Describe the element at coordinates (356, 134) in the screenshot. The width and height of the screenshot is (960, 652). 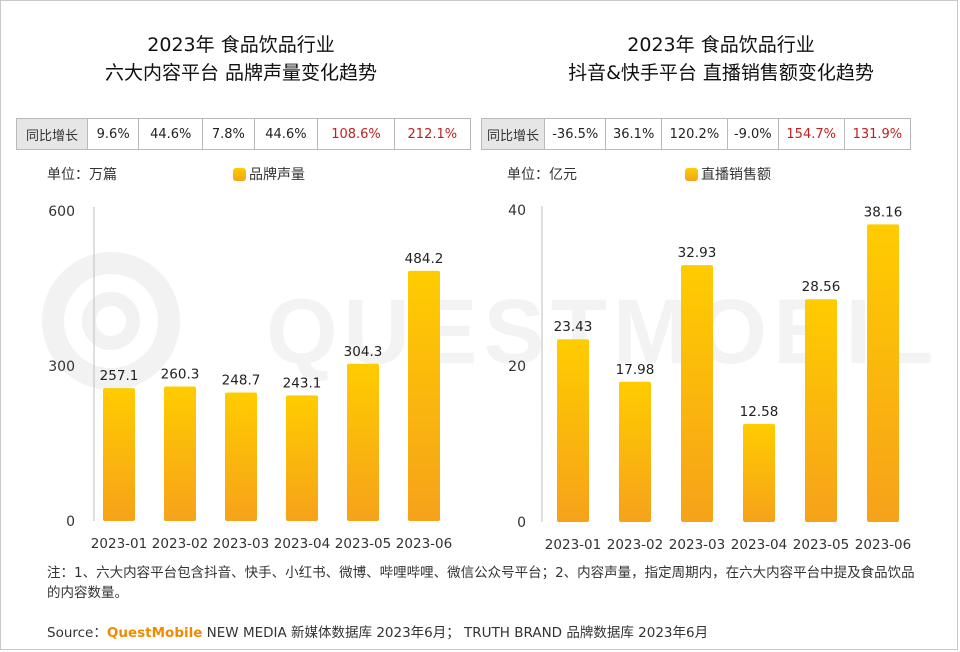
I see `left-yoy-cell: 108.6%` at that location.